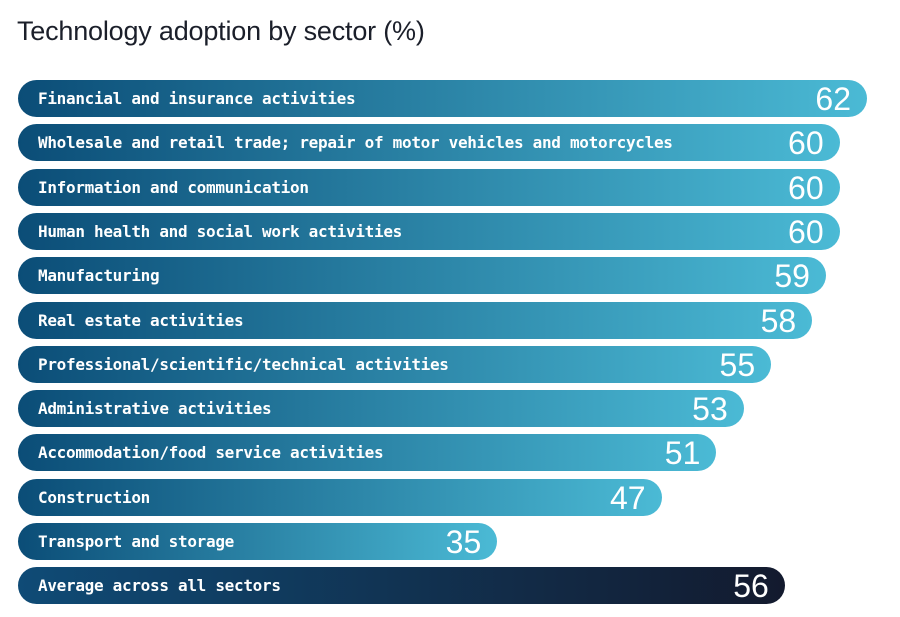 This screenshot has width=900, height=617. Describe the element at coordinates (340, 497) in the screenshot. I see `bar: Construction 47` at that location.